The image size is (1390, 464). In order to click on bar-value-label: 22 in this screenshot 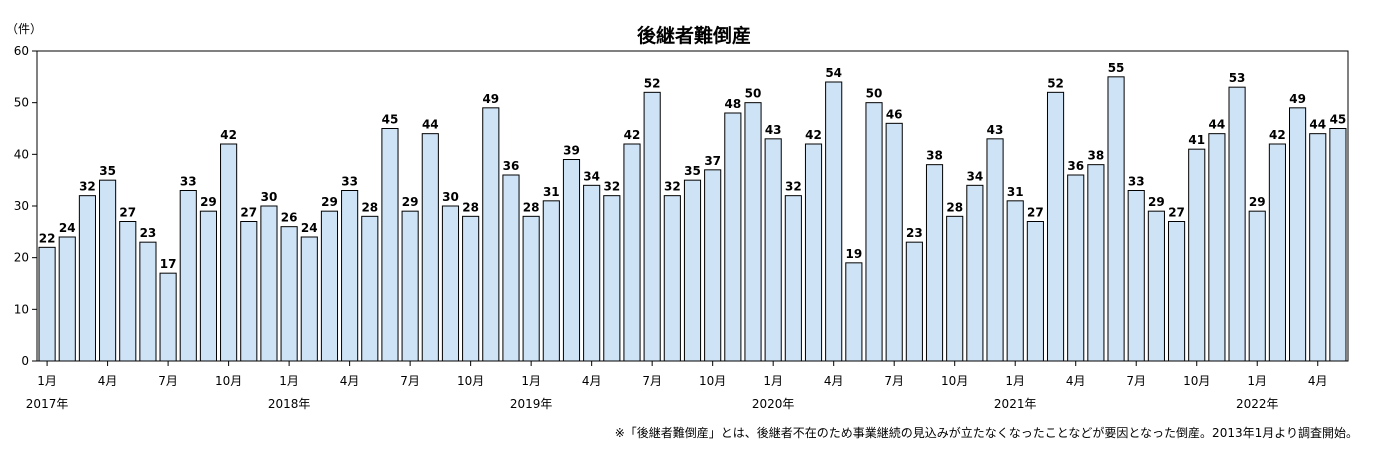, I will do `click(47, 238)`.